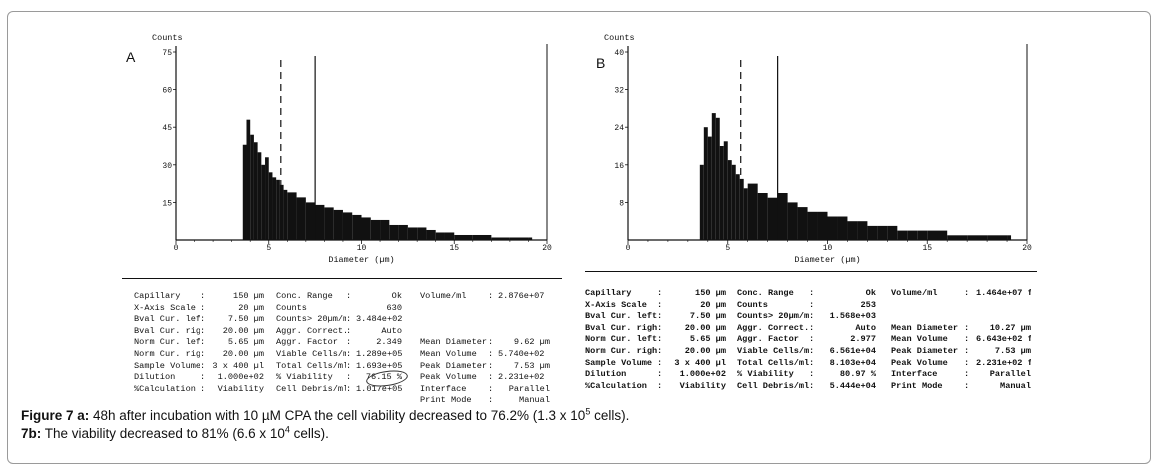  I want to click on panel-a-col1-label: X-Axis Scale, so click(165, 307).